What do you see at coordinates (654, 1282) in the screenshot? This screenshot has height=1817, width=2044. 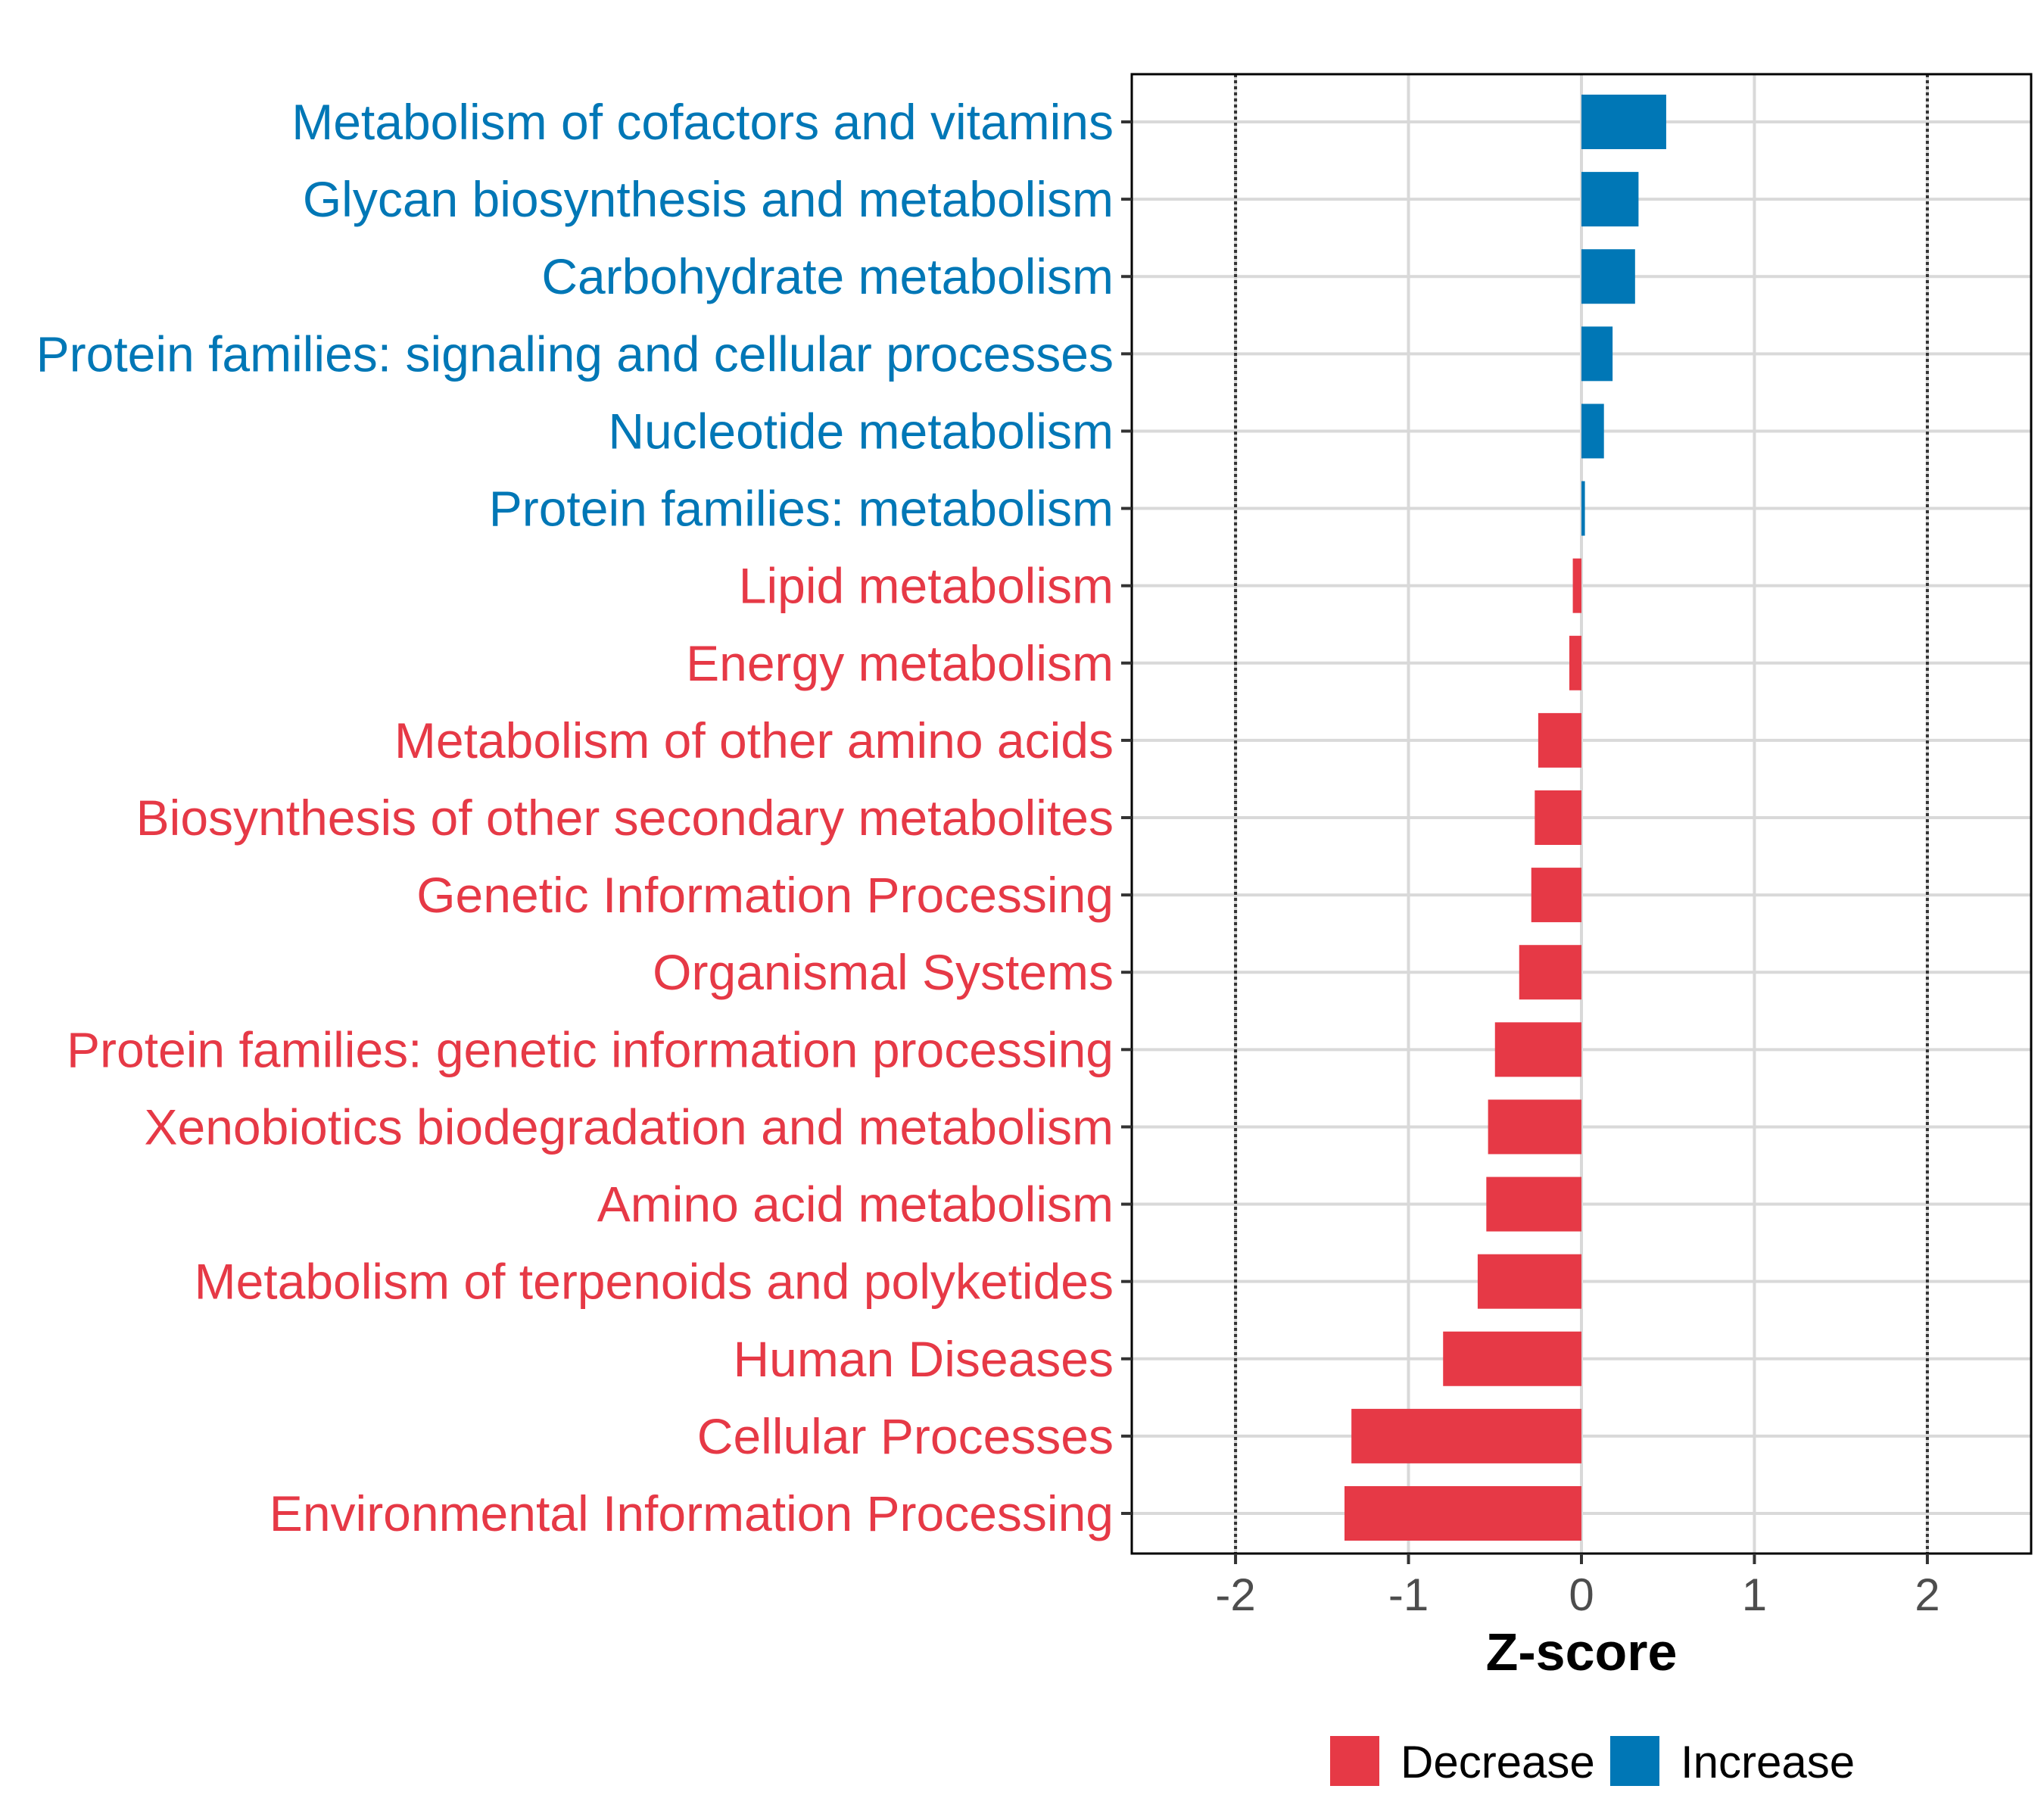 I see `category-label: Metabolism of terpenoids and polyketides` at bounding box center [654, 1282].